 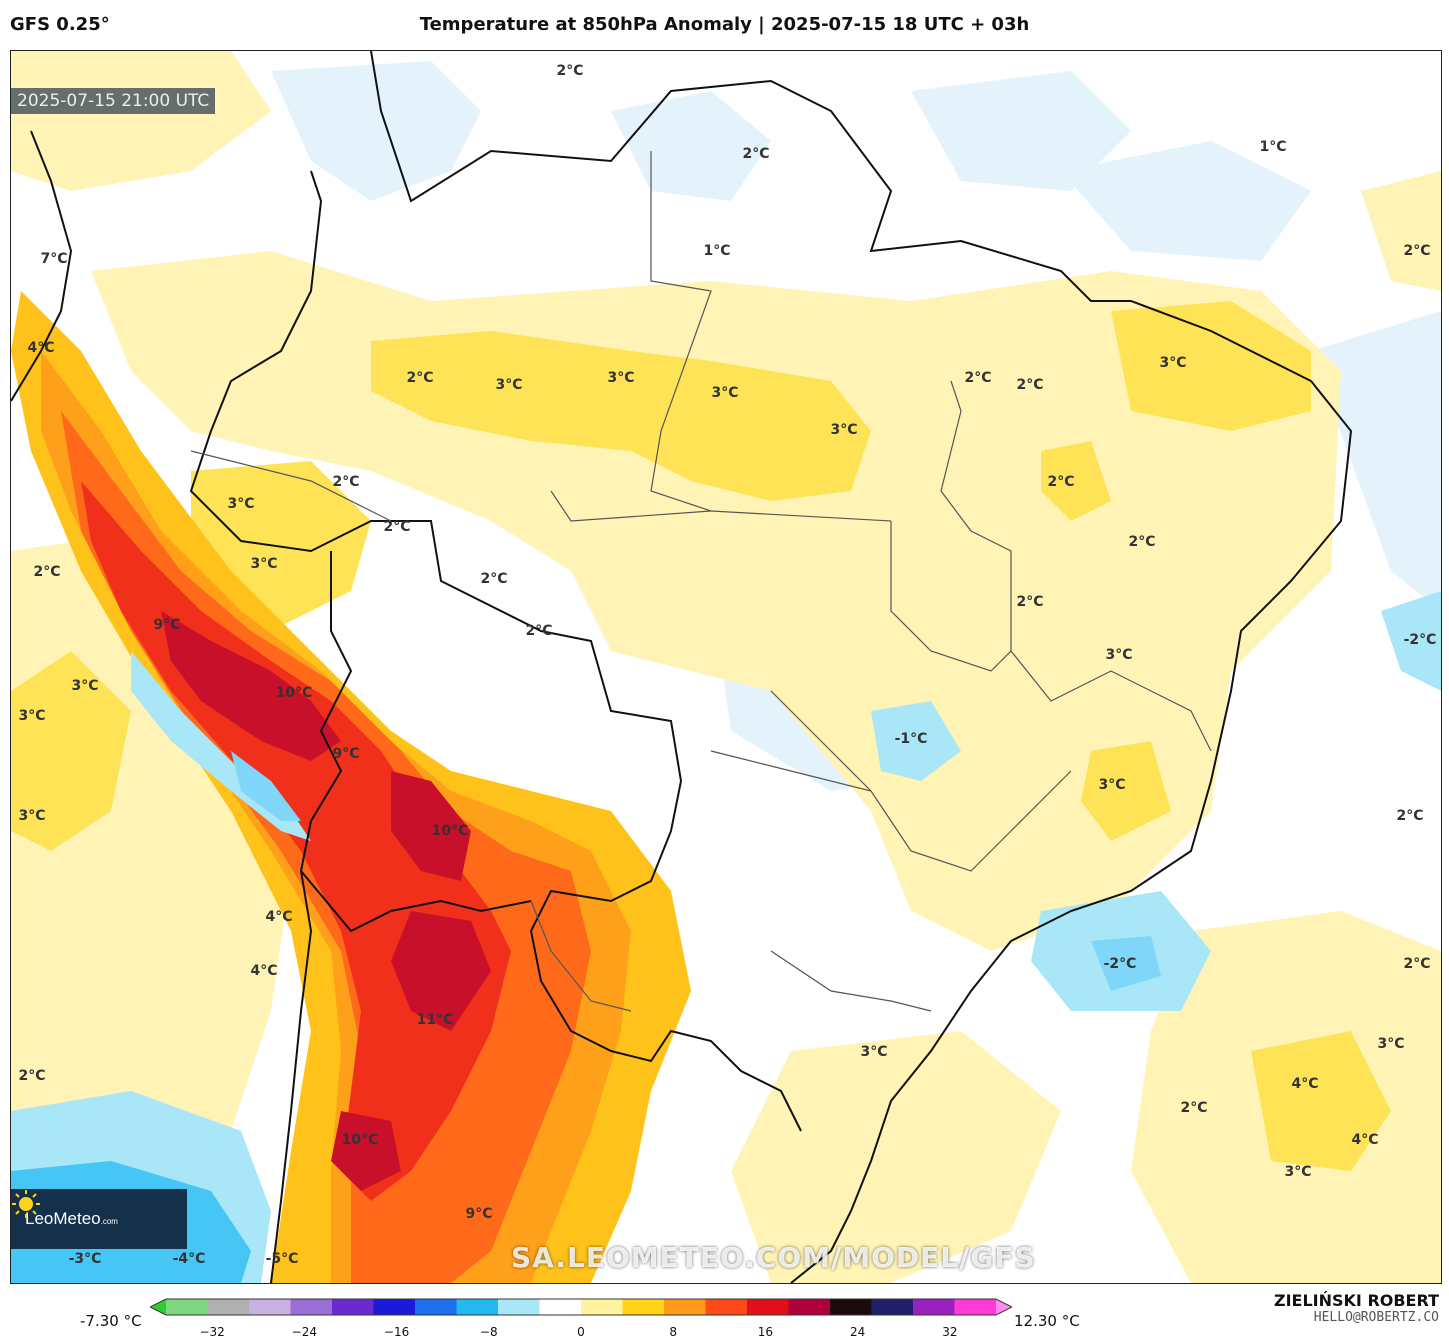 I want to click on colorbar-tick-label: −32, so click(x=212, y=1332).